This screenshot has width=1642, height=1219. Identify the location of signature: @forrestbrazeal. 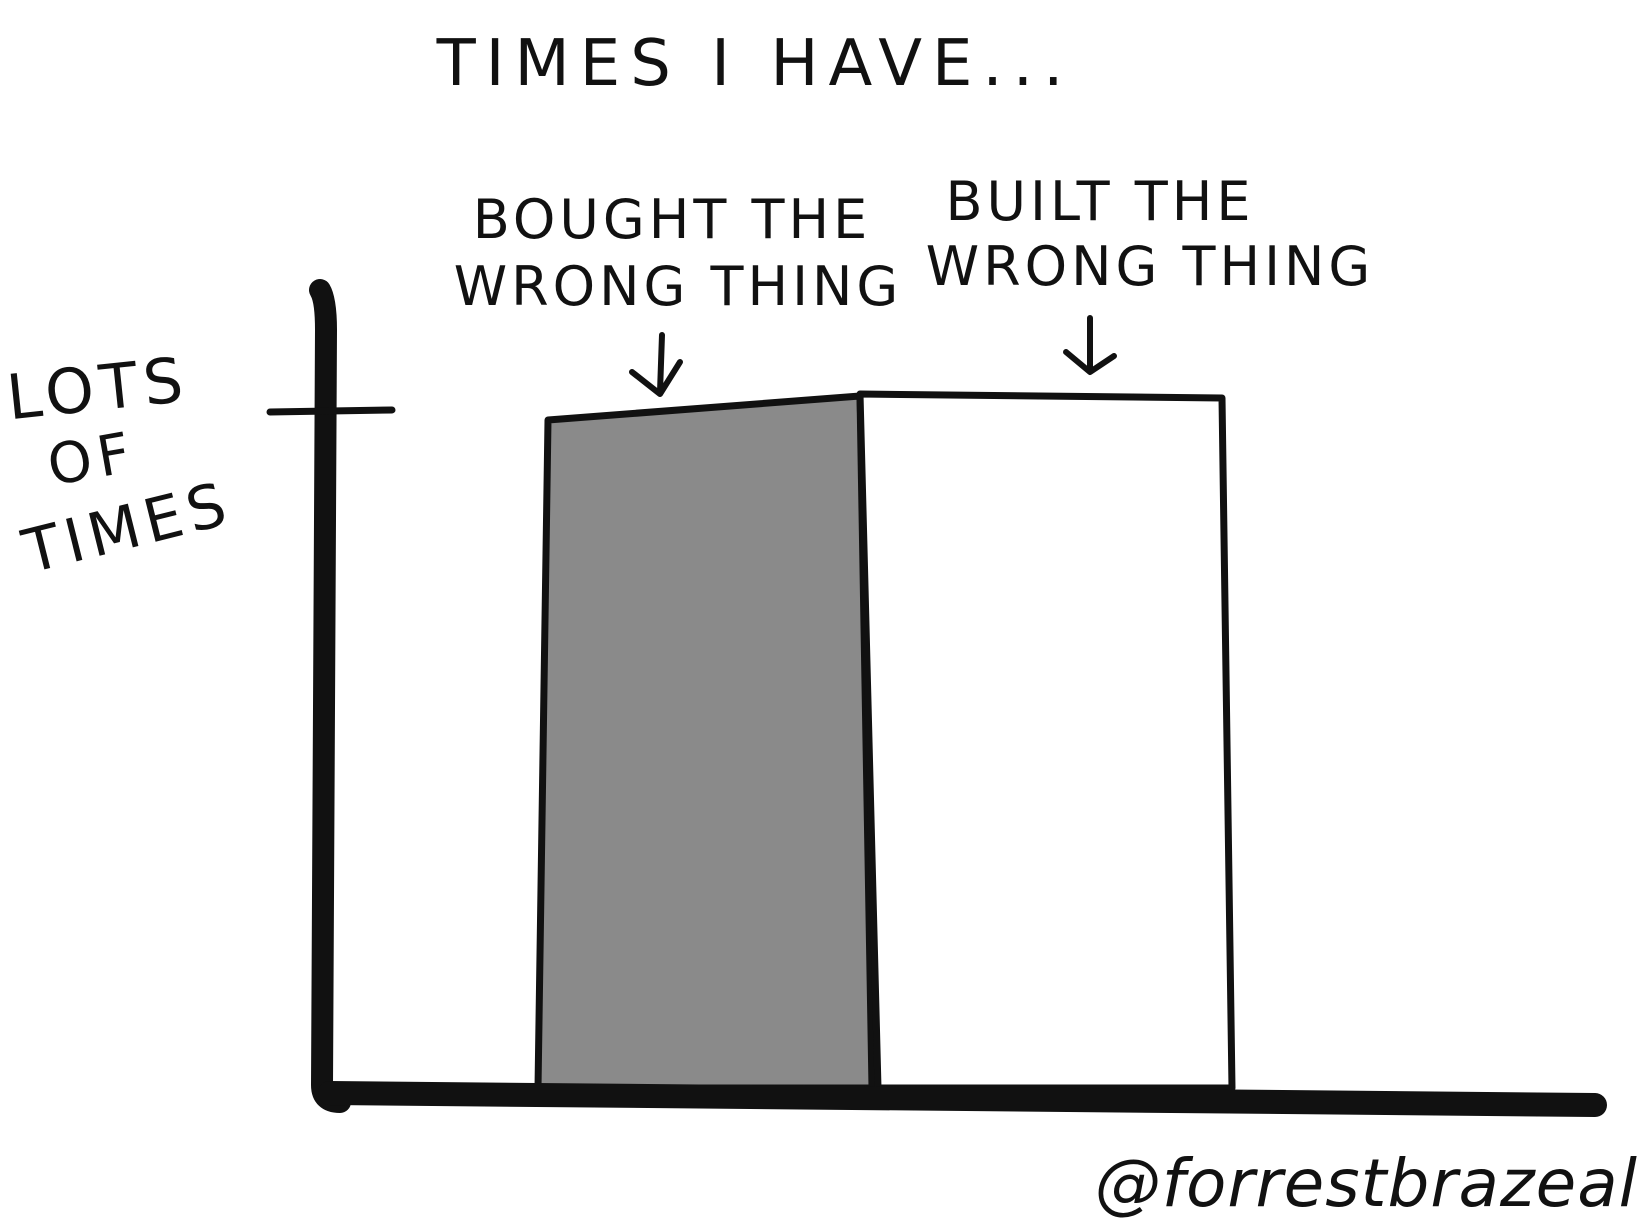
(1366, 1182).